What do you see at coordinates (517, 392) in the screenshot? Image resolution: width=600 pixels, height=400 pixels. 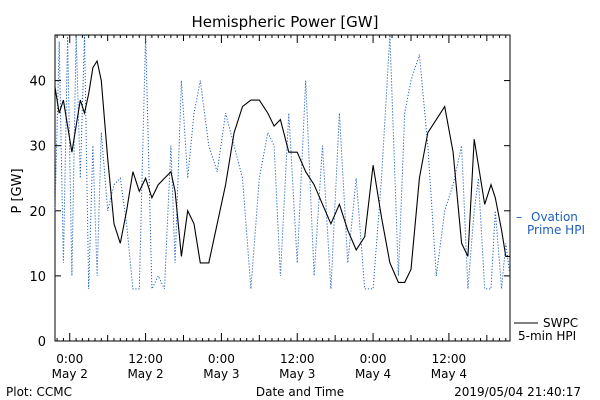 I see `plot-timestamp: 2019/05/04 21:40:17` at bounding box center [517, 392].